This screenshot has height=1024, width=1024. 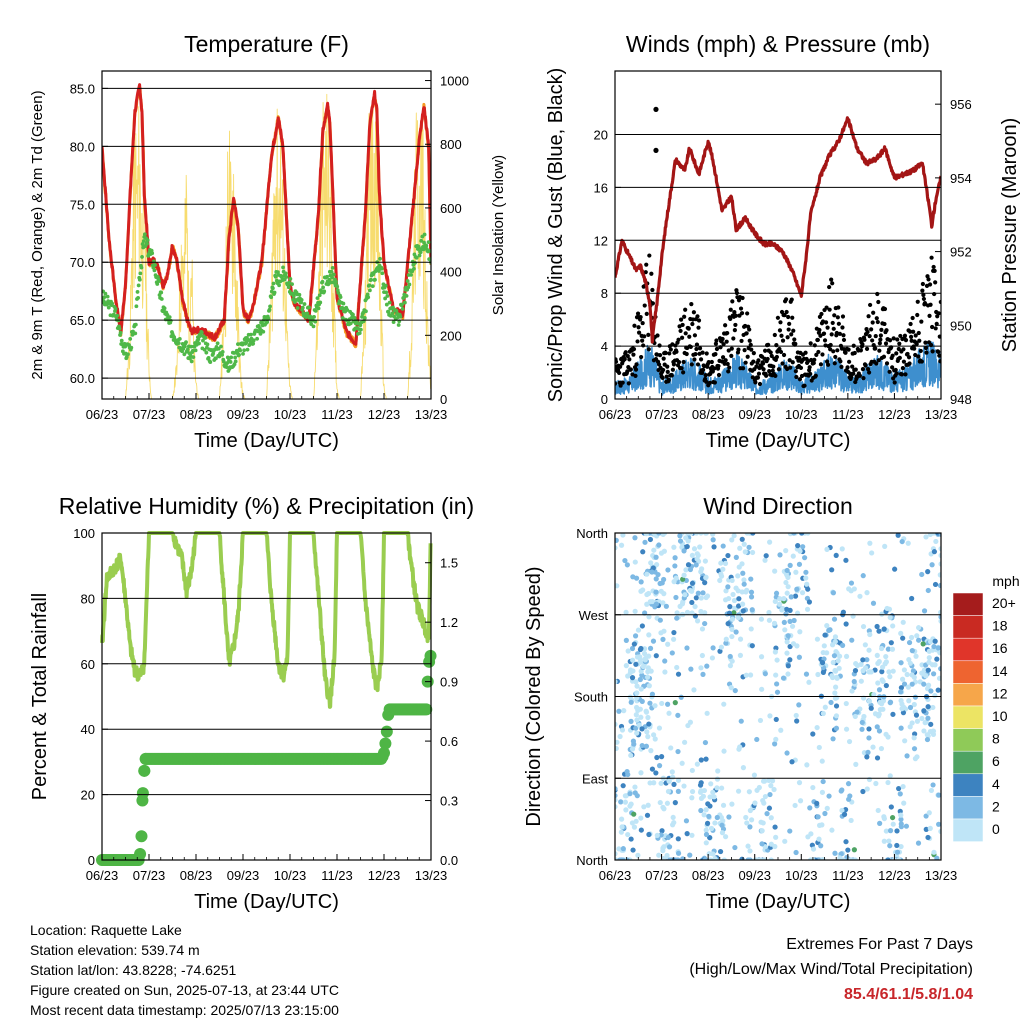 I want to click on x-tick-label: 08/23, so click(x=196, y=875).